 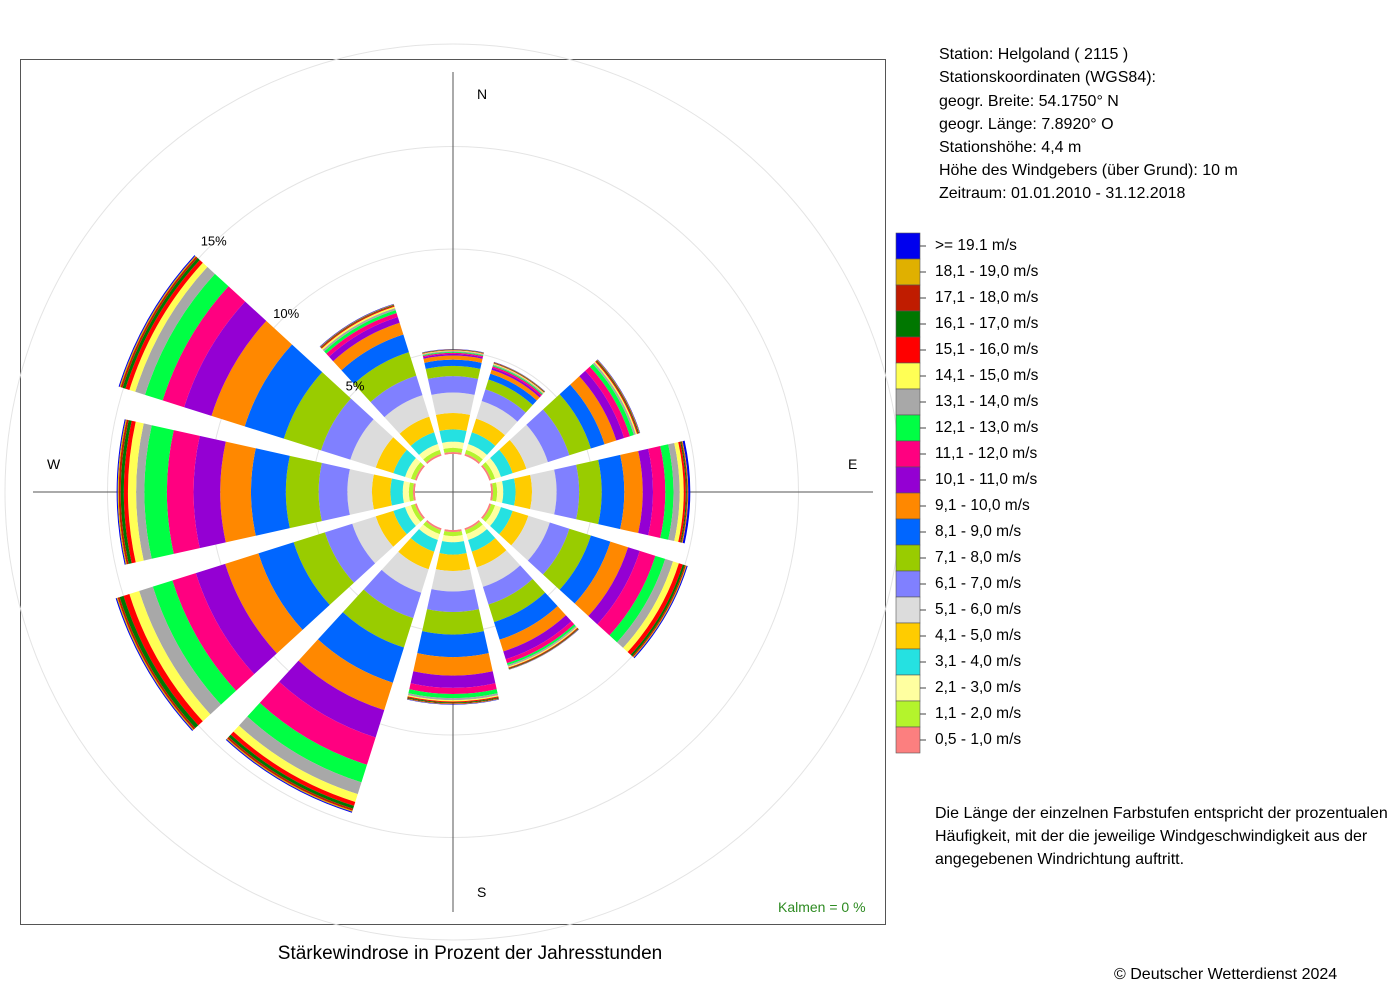 I want to click on legend-label: 9,1 - 10,0 m/s, so click(x=982, y=505).